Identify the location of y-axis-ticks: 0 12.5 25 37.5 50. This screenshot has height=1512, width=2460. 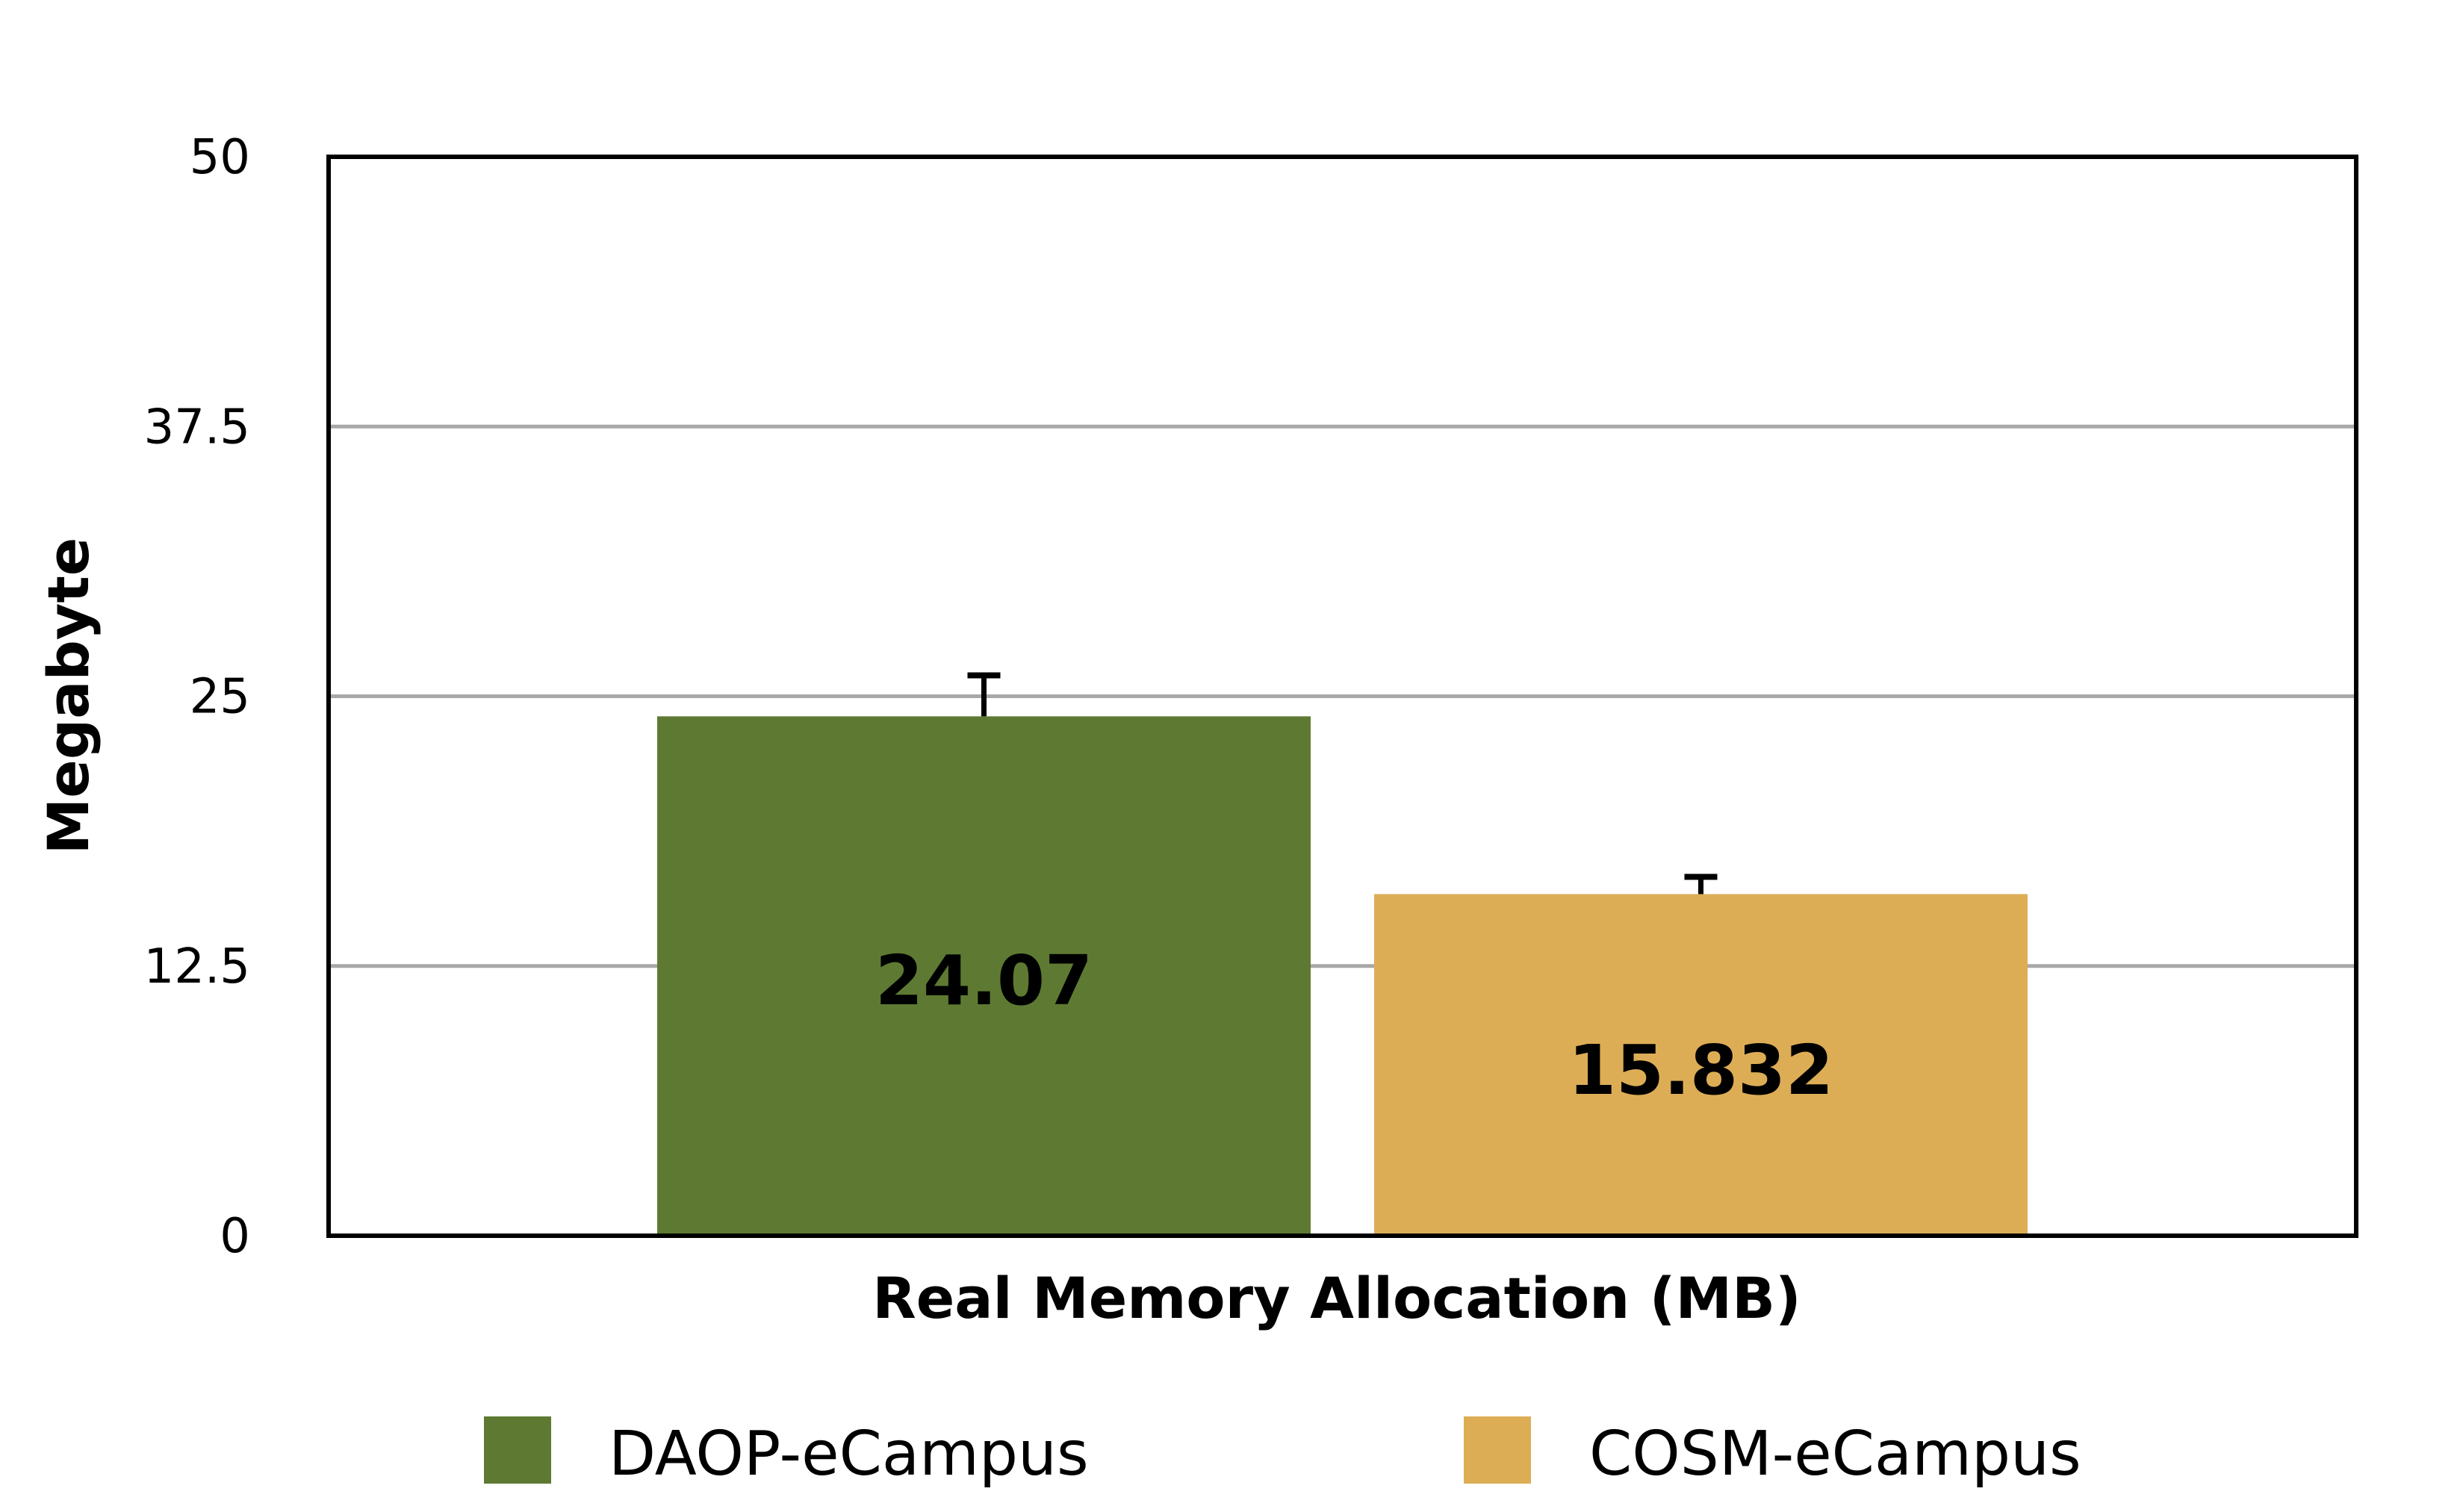
(198, 697).